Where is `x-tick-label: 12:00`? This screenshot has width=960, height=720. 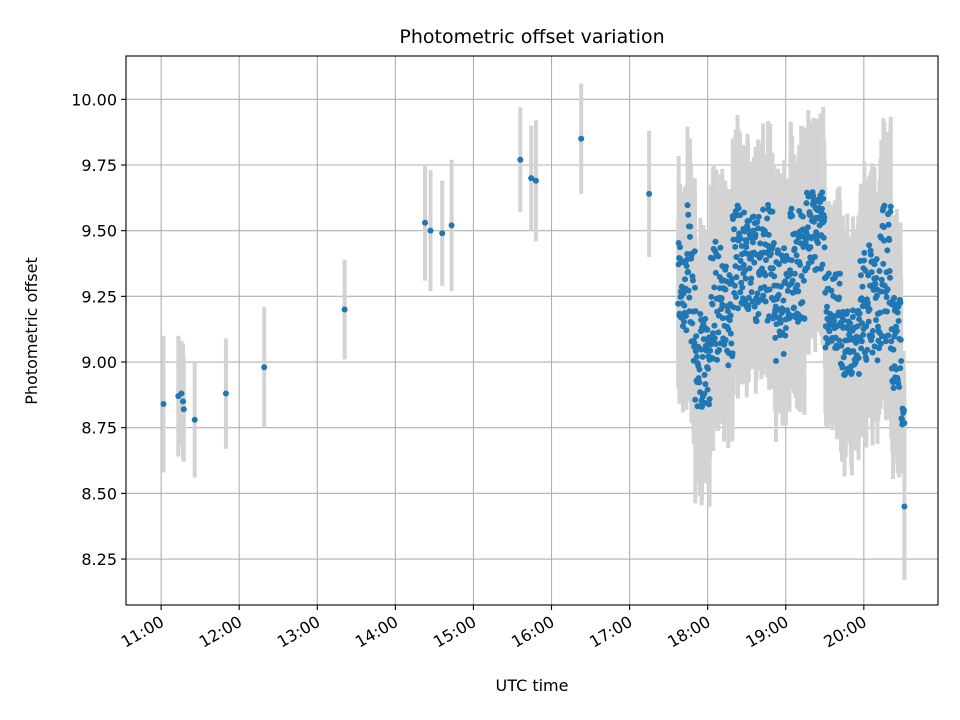 x-tick-label: 12:00 is located at coordinates (220, 632).